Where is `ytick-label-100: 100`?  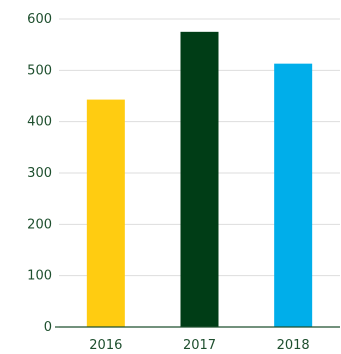 ytick-label-100: 100 is located at coordinates (39, 276).